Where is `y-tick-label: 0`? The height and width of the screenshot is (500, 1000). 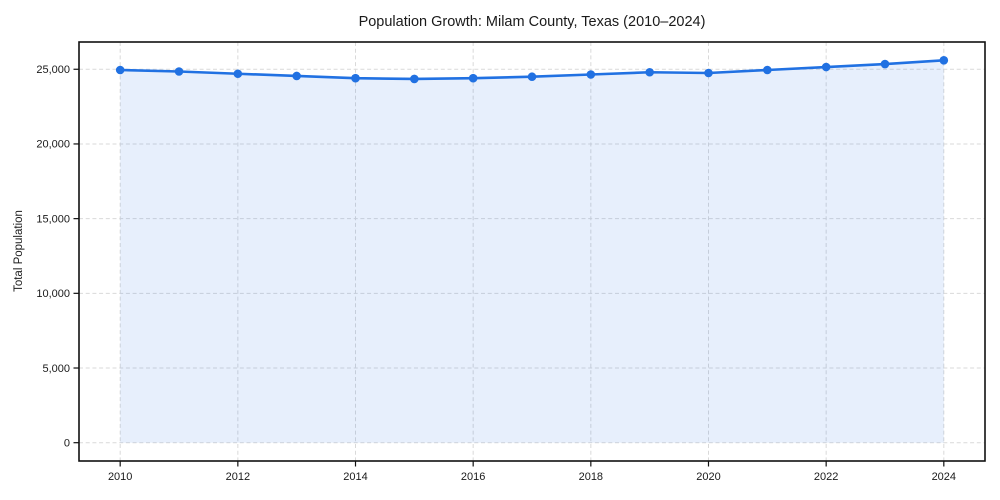
y-tick-label: 0 is located at coordinates (67, 444).